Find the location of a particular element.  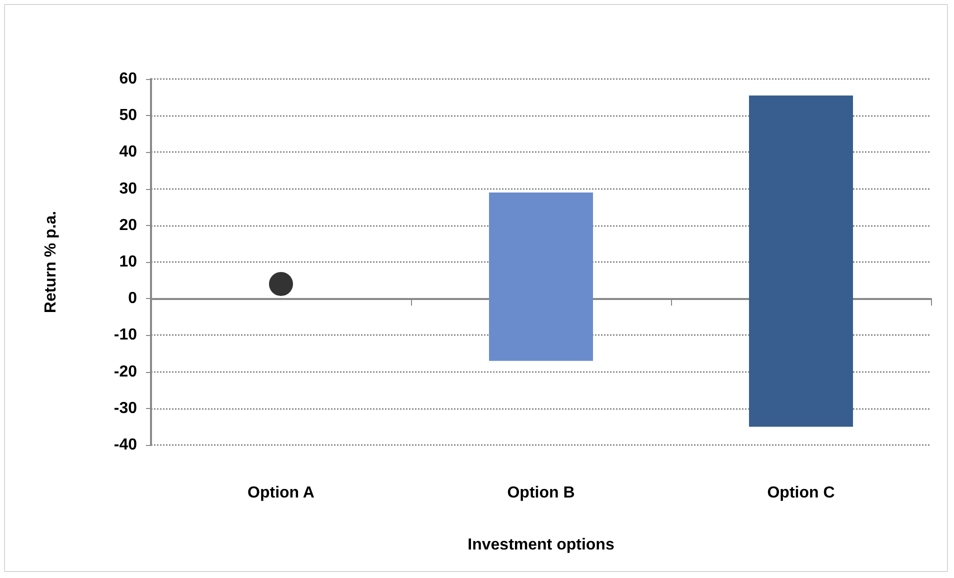

y-tick-label: 0 is located at coordinates (133, 299).